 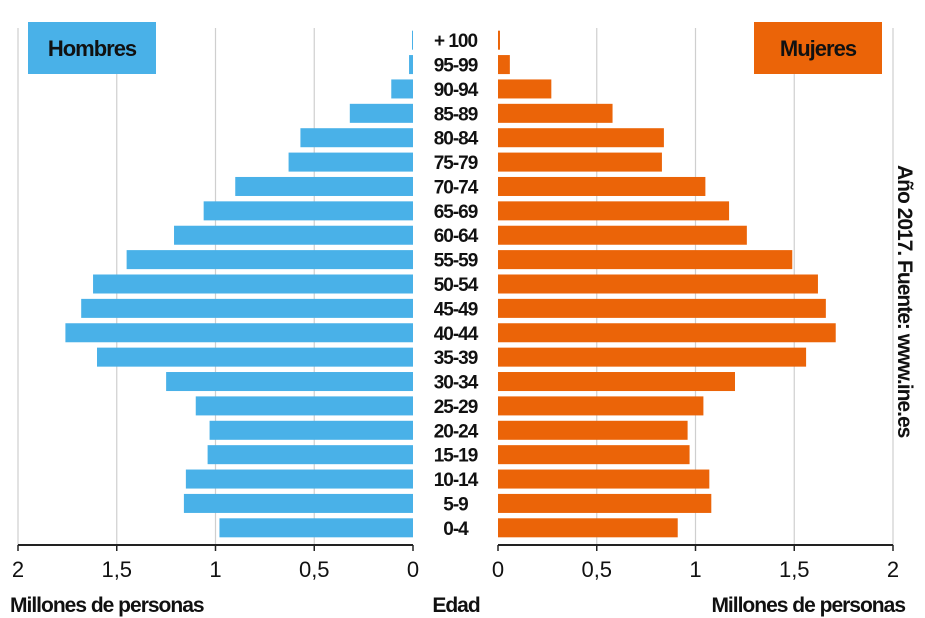 I want to click on age-label: 50-54, so click(x=456, y=285).